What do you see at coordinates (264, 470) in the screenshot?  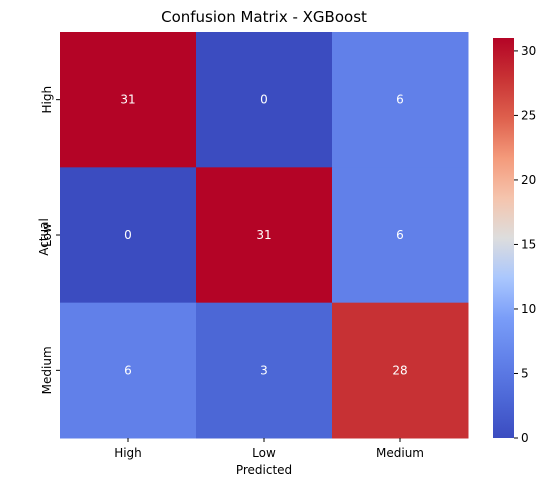 I see `x-axis-label: Predicted` at bounding box center [264, 470].